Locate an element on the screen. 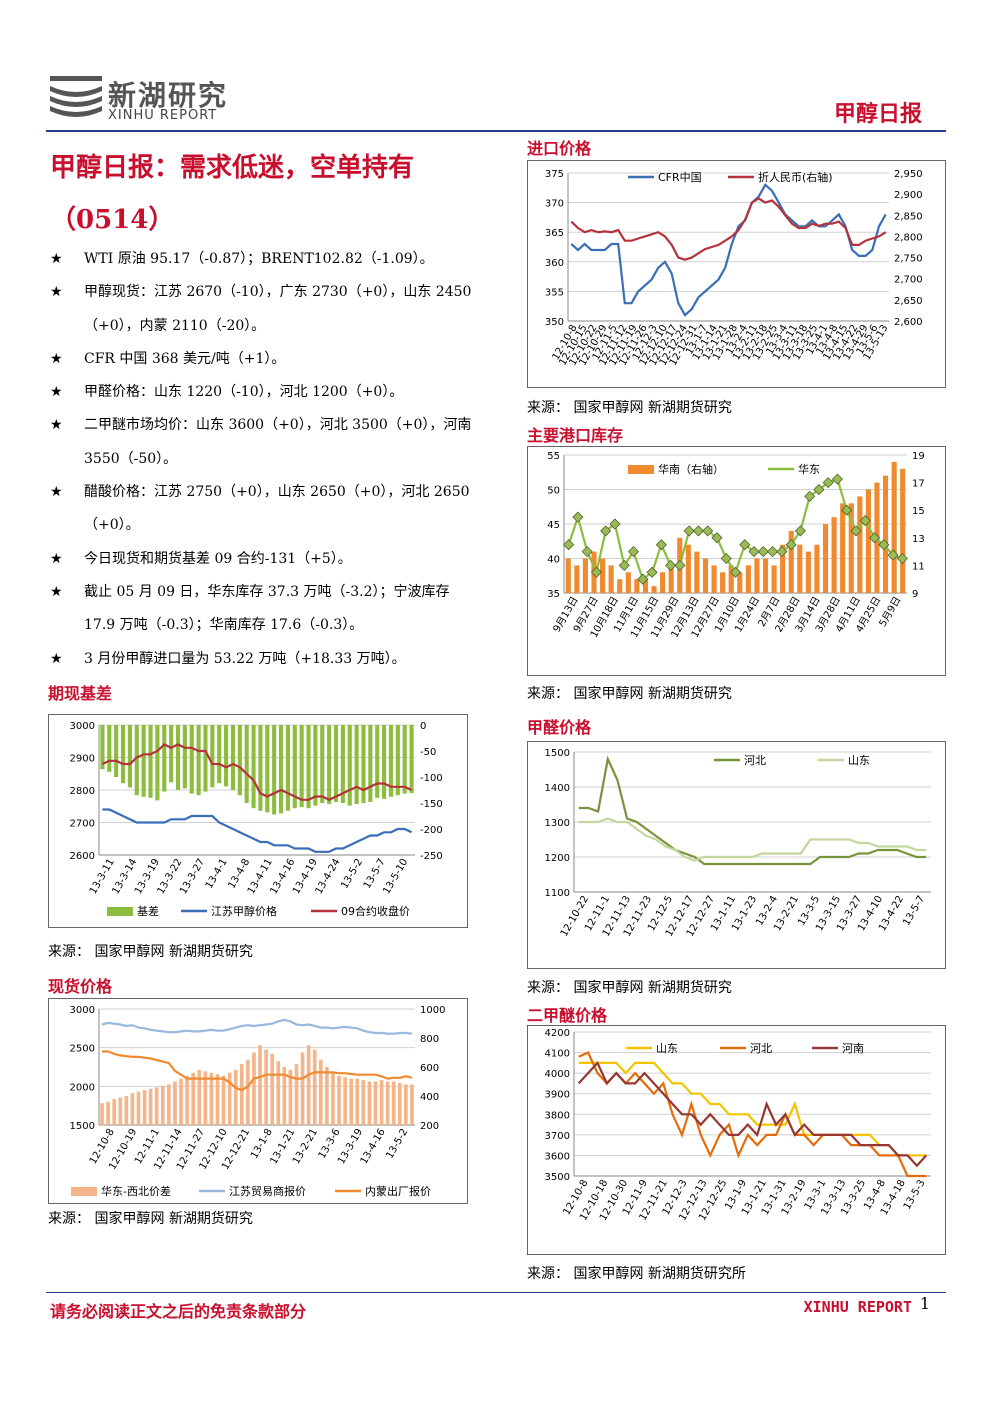 The height and width of the screenshot is (1403, 992). spot-section-title: 现货价格 is located at coordinates (80, 986).